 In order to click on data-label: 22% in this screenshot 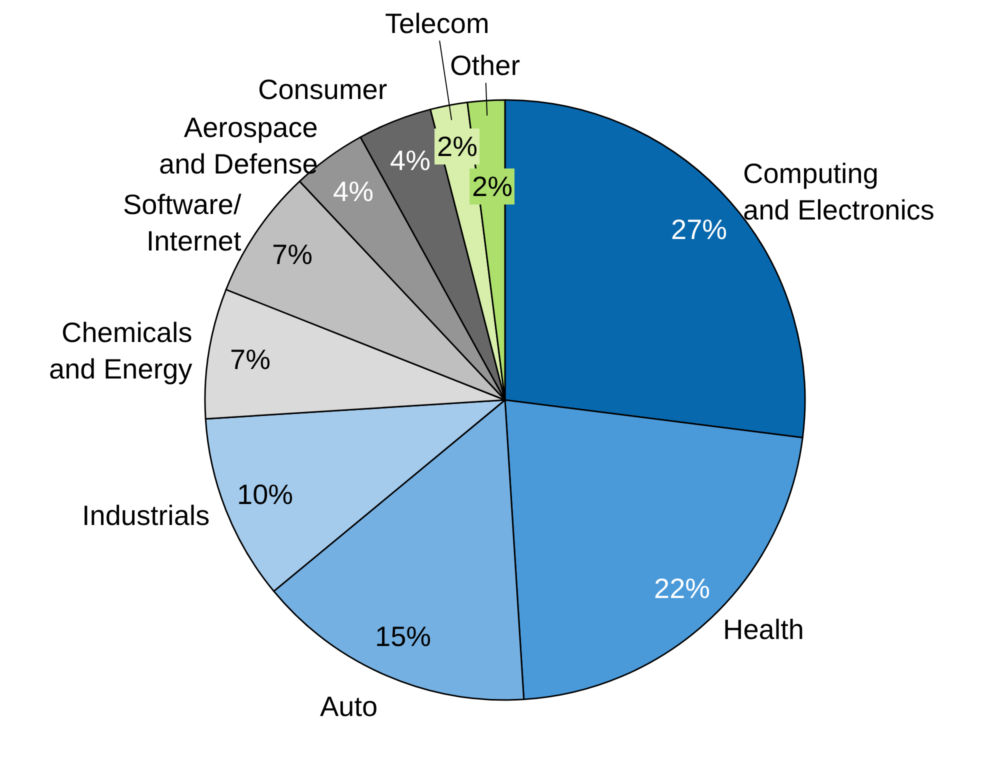, I will do `click(682, 588)`.